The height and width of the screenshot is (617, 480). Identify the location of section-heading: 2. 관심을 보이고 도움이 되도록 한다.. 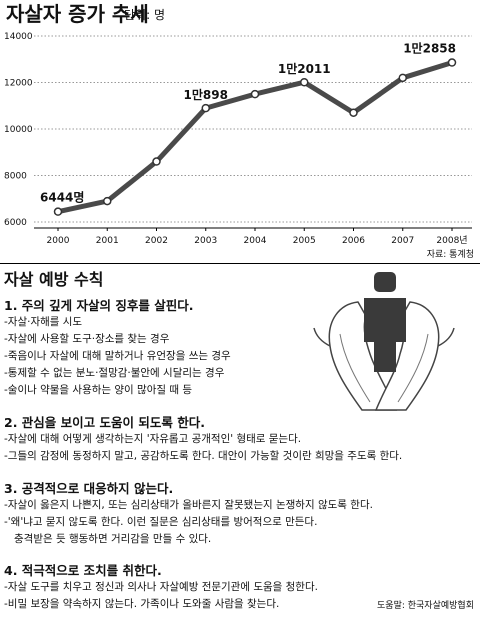
(104, 422).